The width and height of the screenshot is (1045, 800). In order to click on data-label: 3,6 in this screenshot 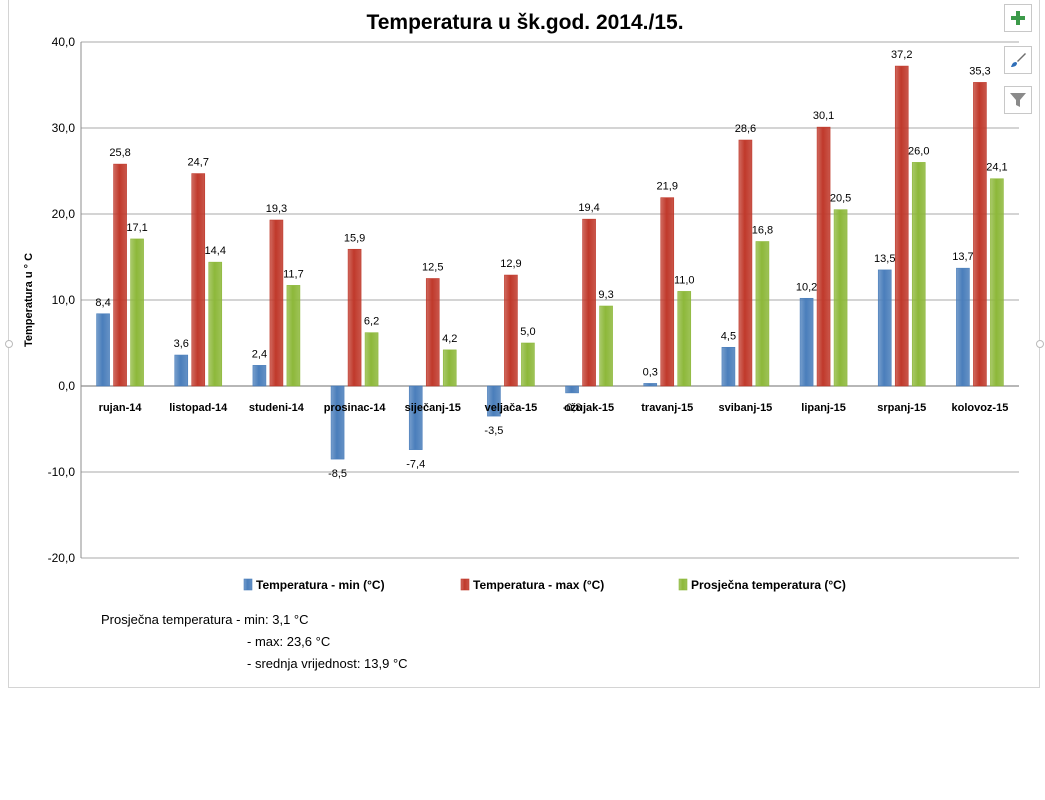, I will do `click(181, 344)`.